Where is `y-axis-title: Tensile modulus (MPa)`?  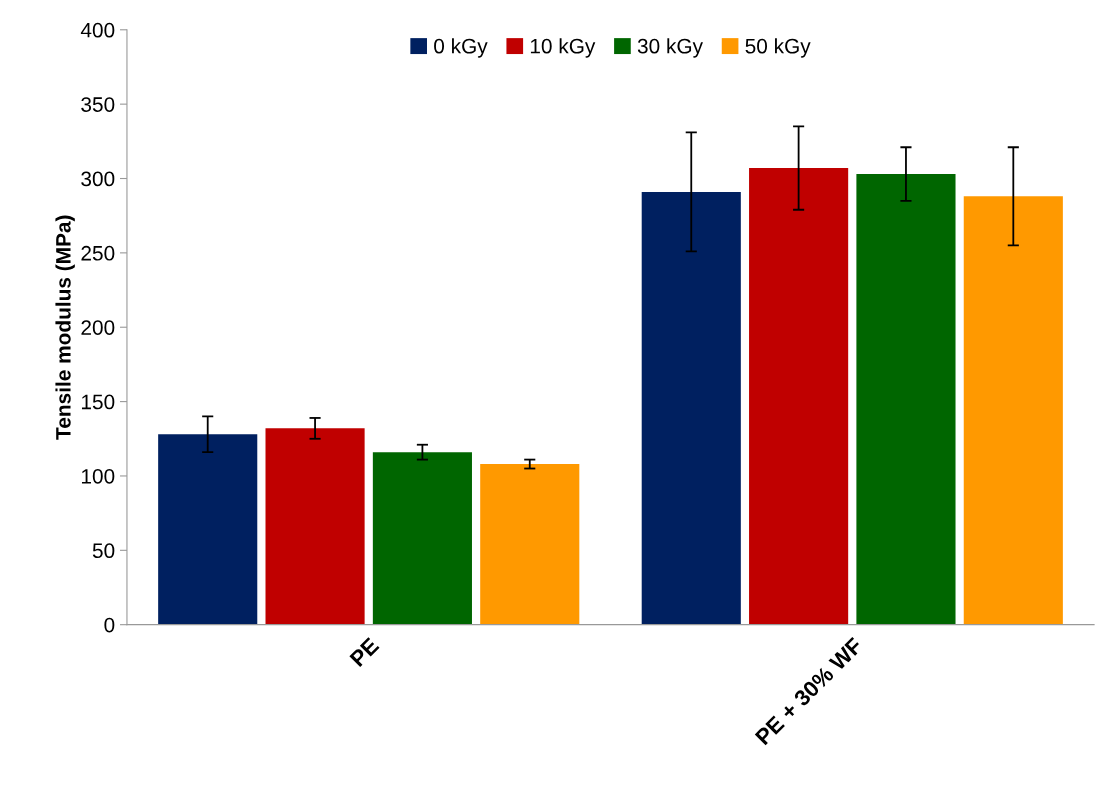 y-axis-title: Tensile modulus (MPa) is located at coordinates (65, 327).